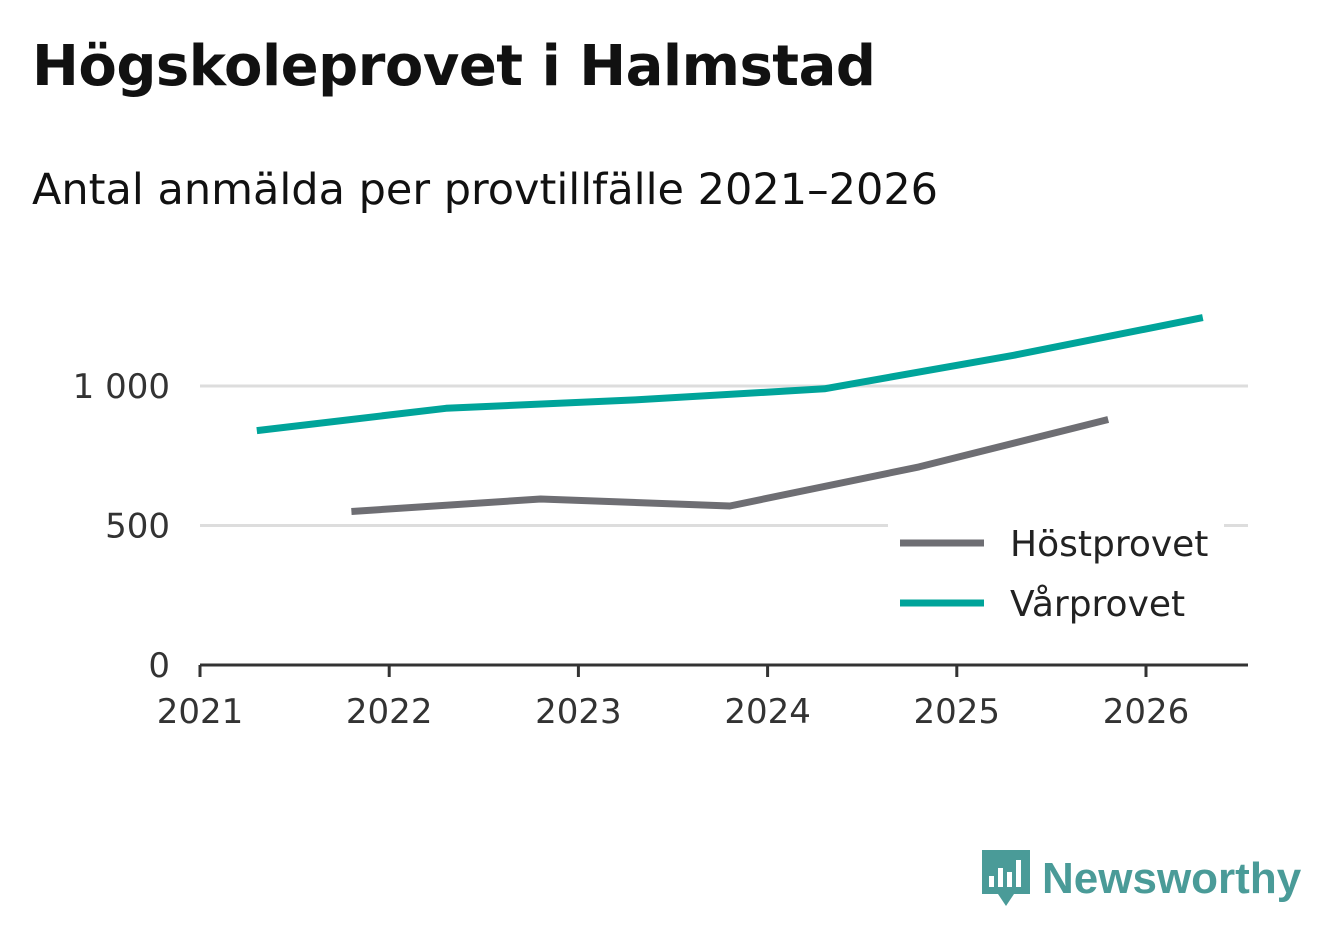 Image resolution: width=1322 pixels, height=939 pixels. What do you see at coordinates (767, 712) in the screenshot?
I see `x-tick-label-2024: 2024` at bounding box center [767, 712].